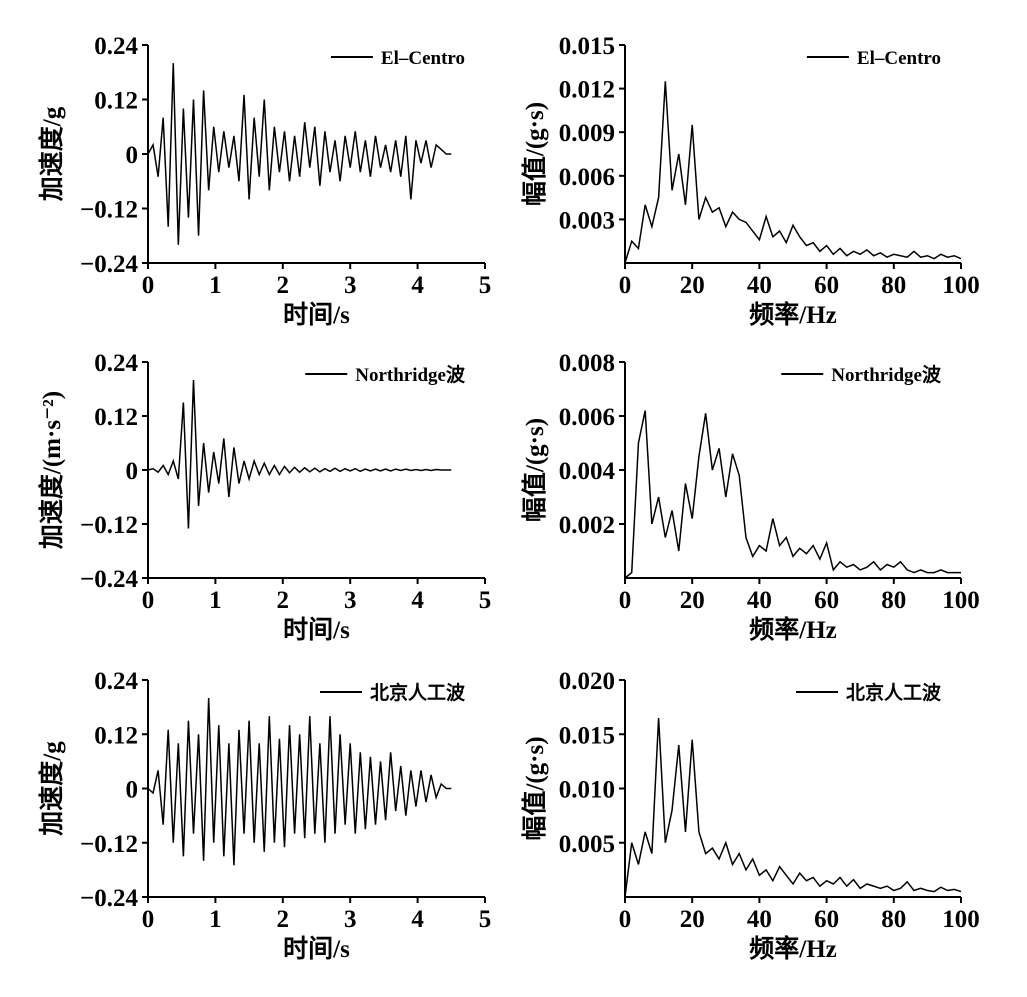 This screenshot has width=1027, height=997. What do you see at coordinates (587, 790) in the screenshot?
I see `y-tick-label: 0.010` at bounding box center [587, 790].